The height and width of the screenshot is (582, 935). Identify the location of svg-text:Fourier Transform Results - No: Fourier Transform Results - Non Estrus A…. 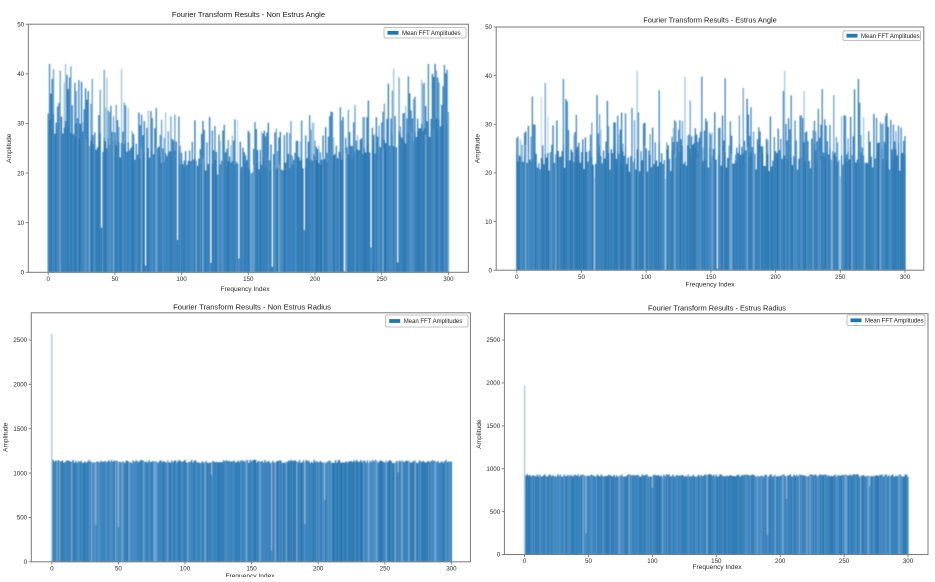
(248, 14).